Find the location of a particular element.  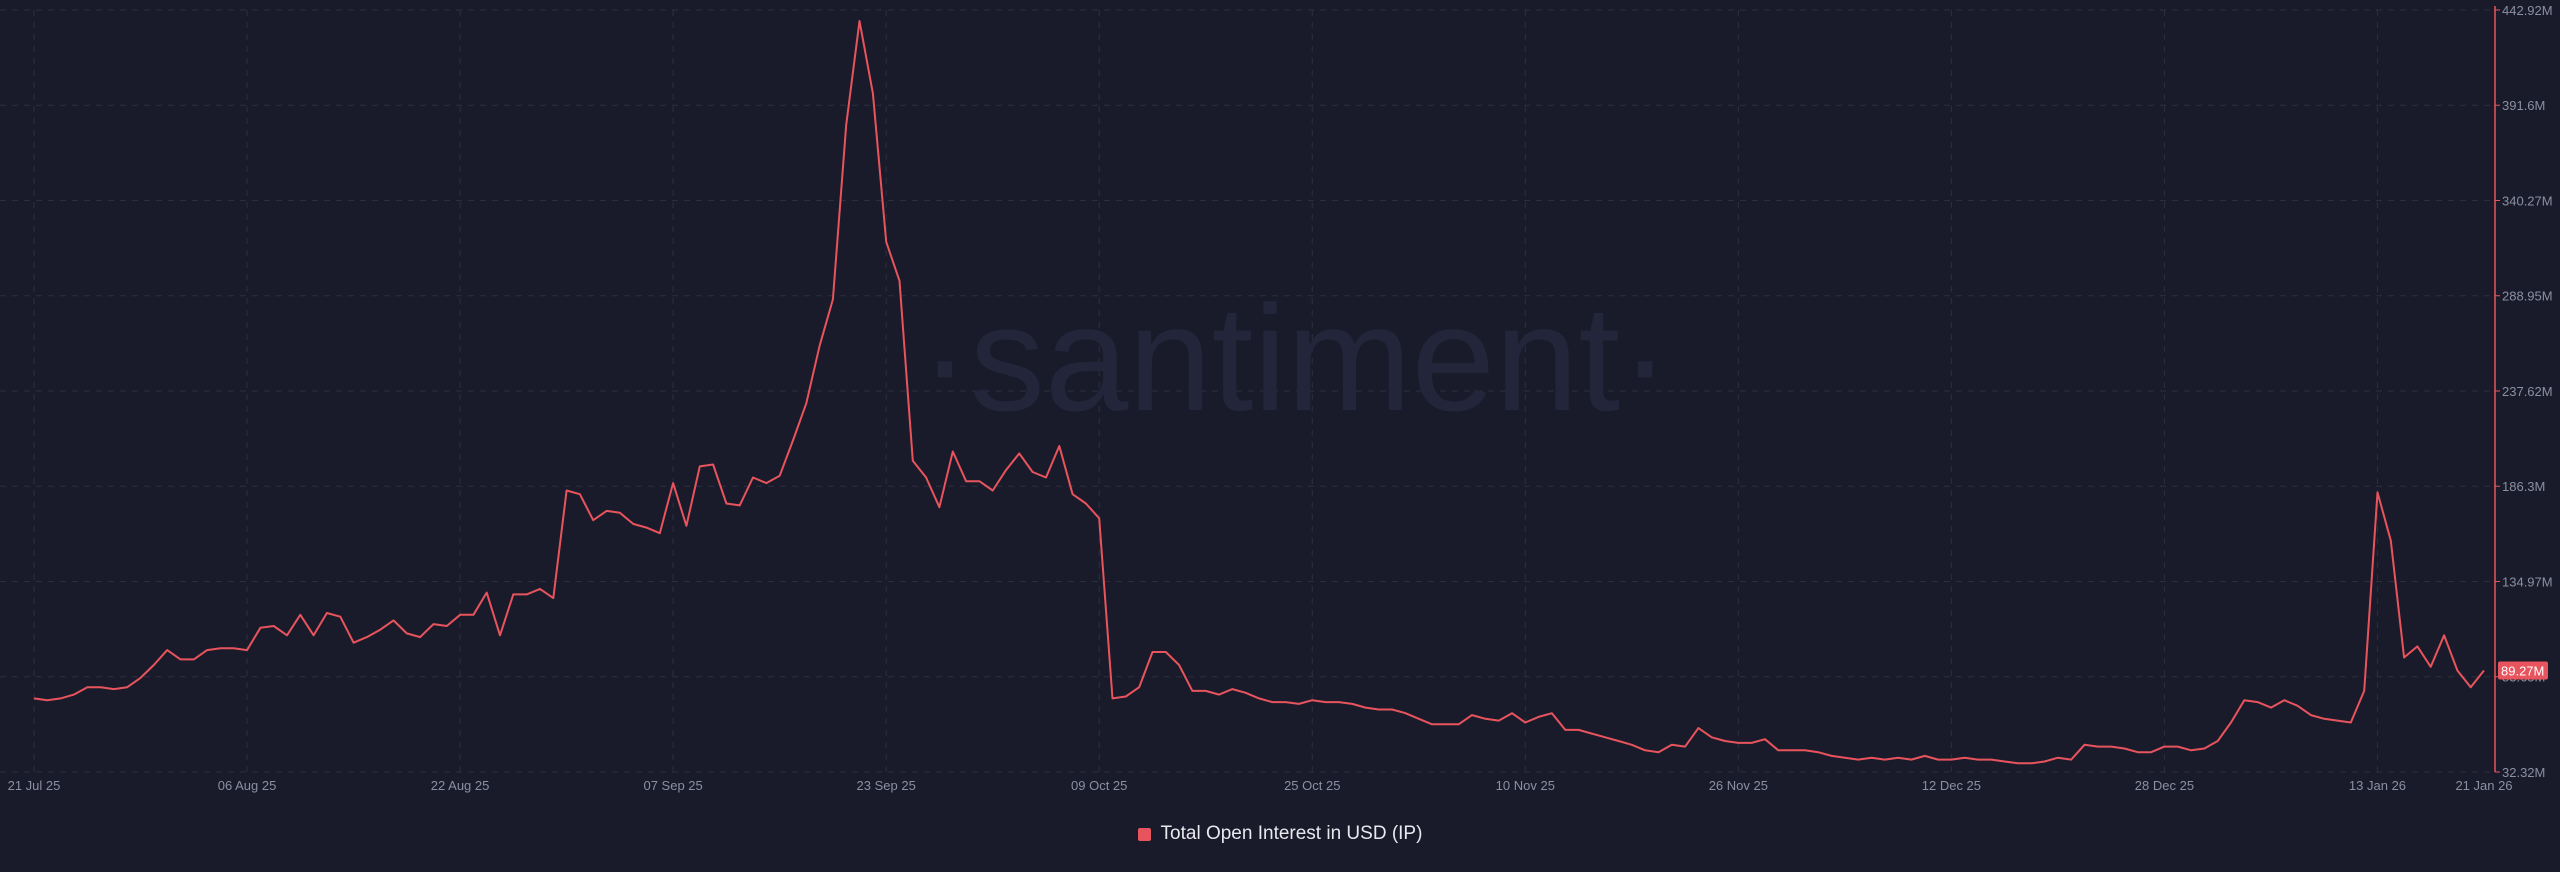

y-tick-label: 237.62M is located at coordinates (2527, 391).